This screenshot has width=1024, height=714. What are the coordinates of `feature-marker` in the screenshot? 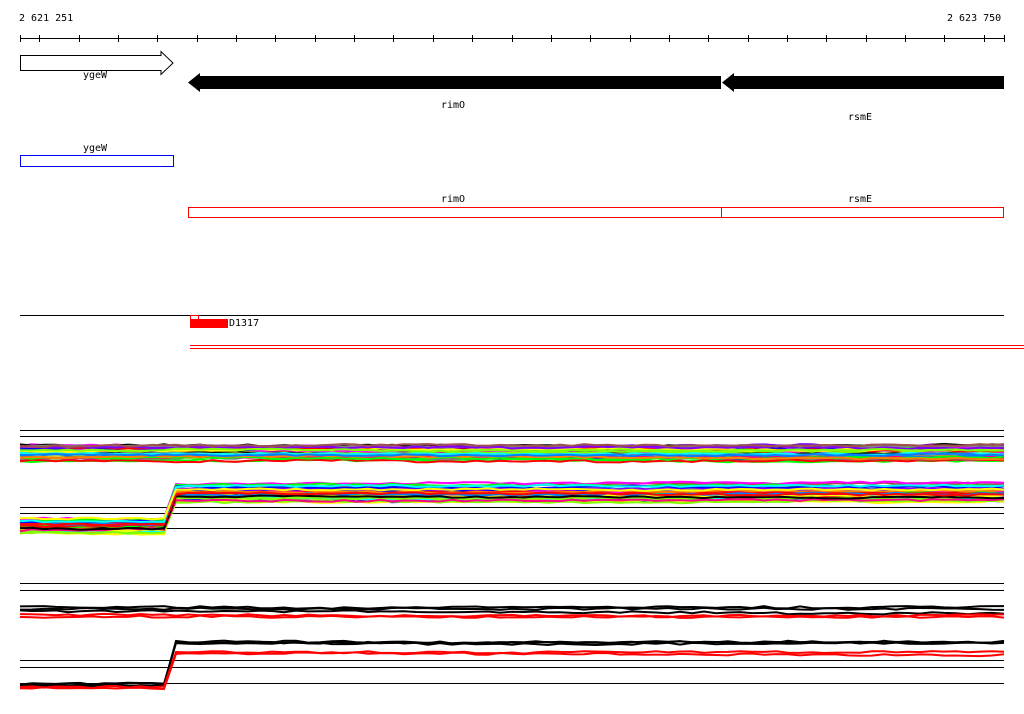 It's located at (194, 317).